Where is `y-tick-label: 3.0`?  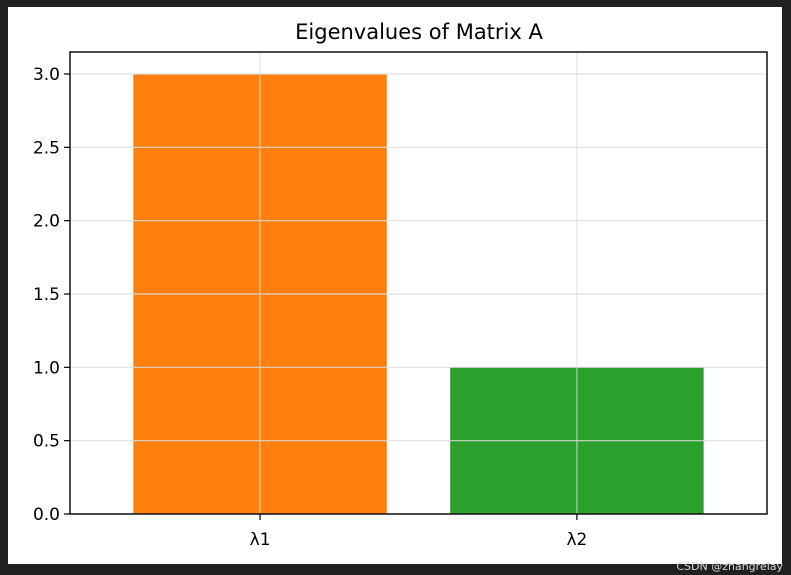 y-tick-label: 3.0 is located at coordinates (46, 75).